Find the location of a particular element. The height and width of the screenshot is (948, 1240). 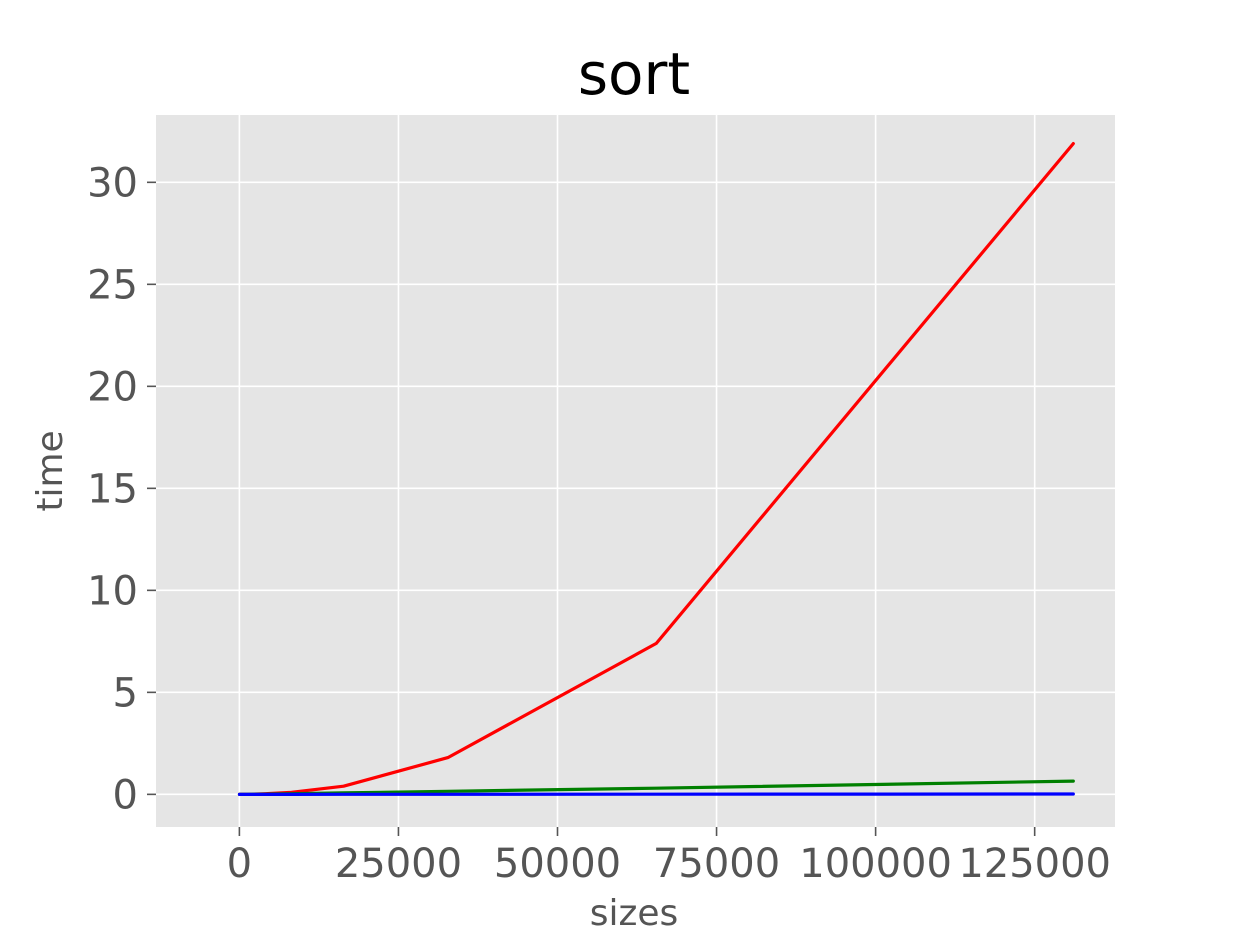

x-tick-label: 25000 is located at coordinates (398, 864).